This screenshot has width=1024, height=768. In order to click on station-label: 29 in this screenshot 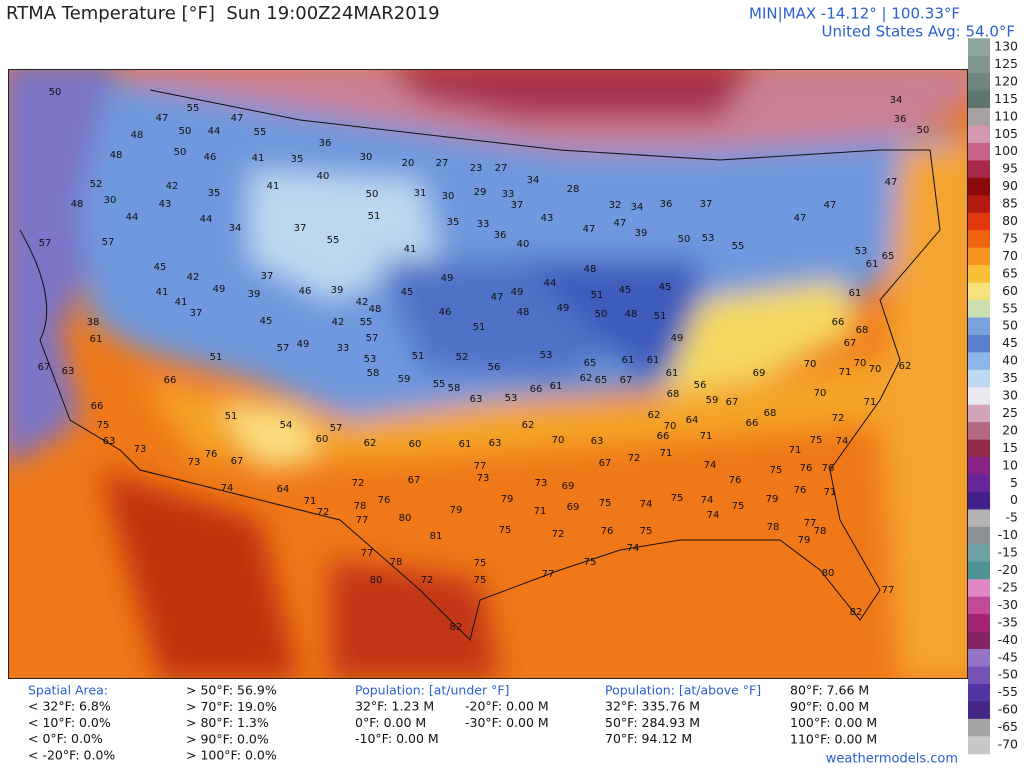, I will do `click(480, 192)`.